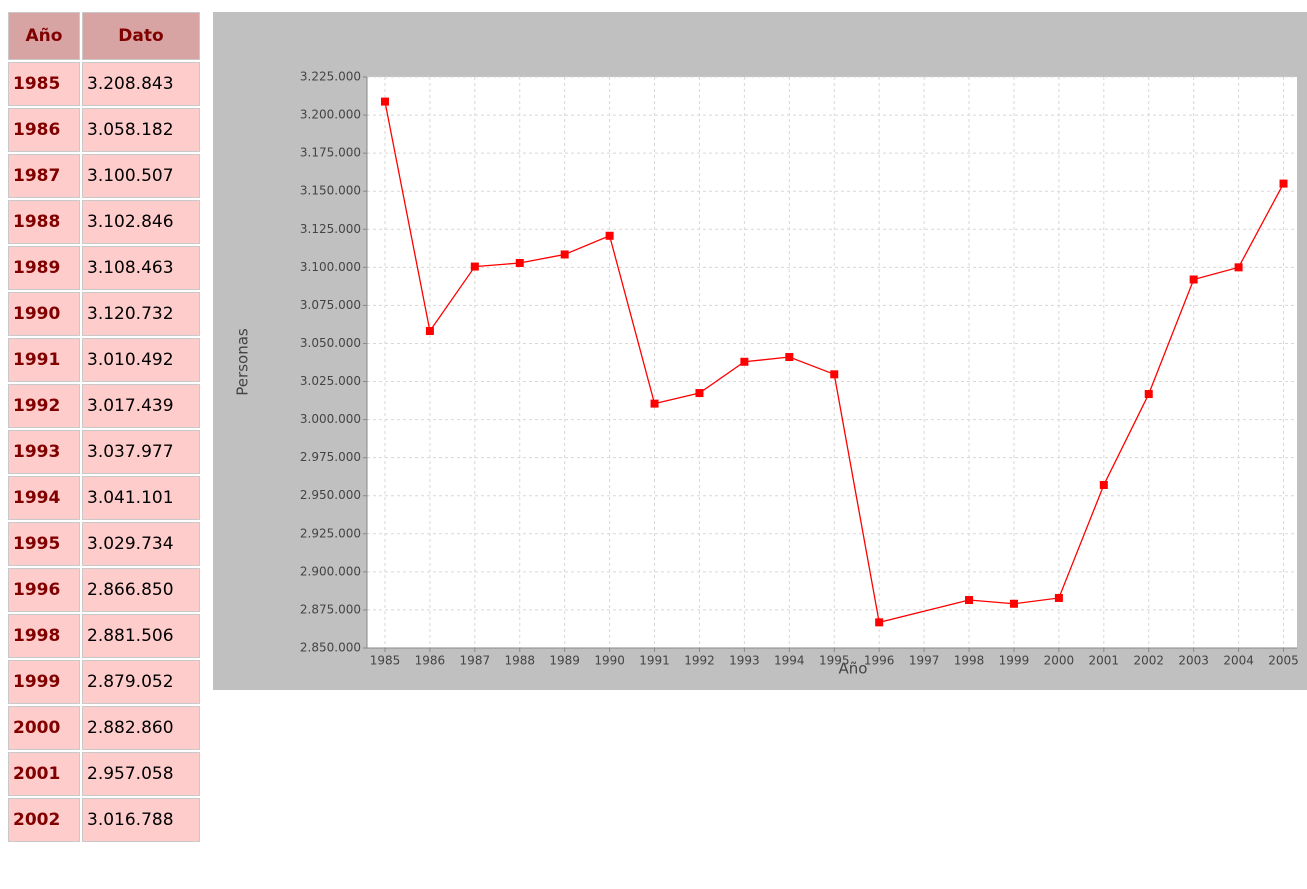  I want to click on x-tick-label: 1990, so click(609, 661).